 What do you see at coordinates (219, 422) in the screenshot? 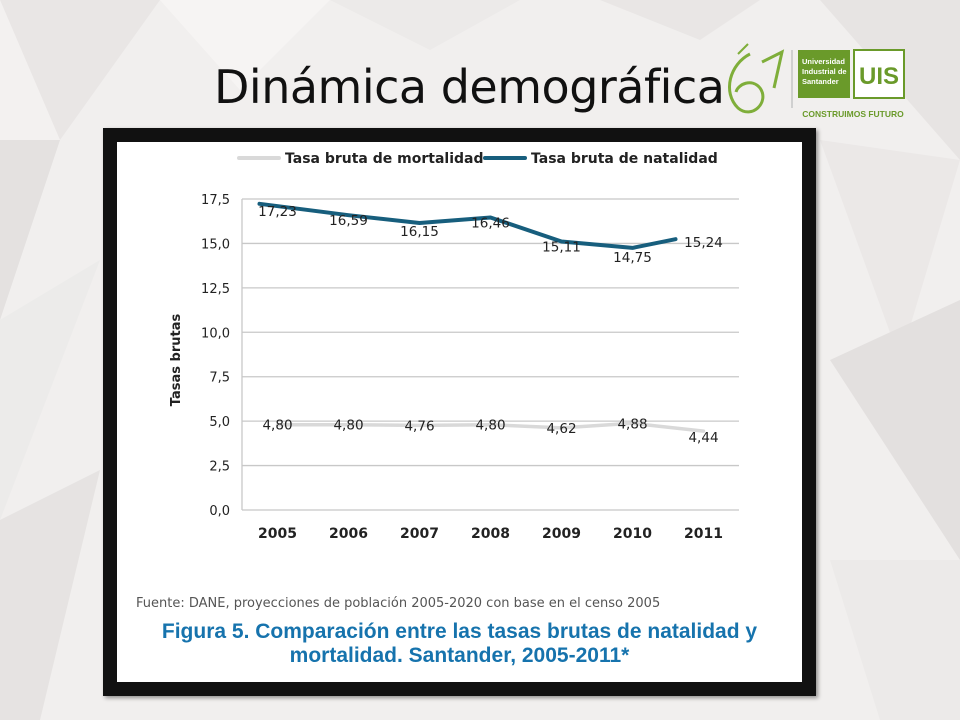
I see `y-tick-label: 5,0` at bounding box center [219, 422].